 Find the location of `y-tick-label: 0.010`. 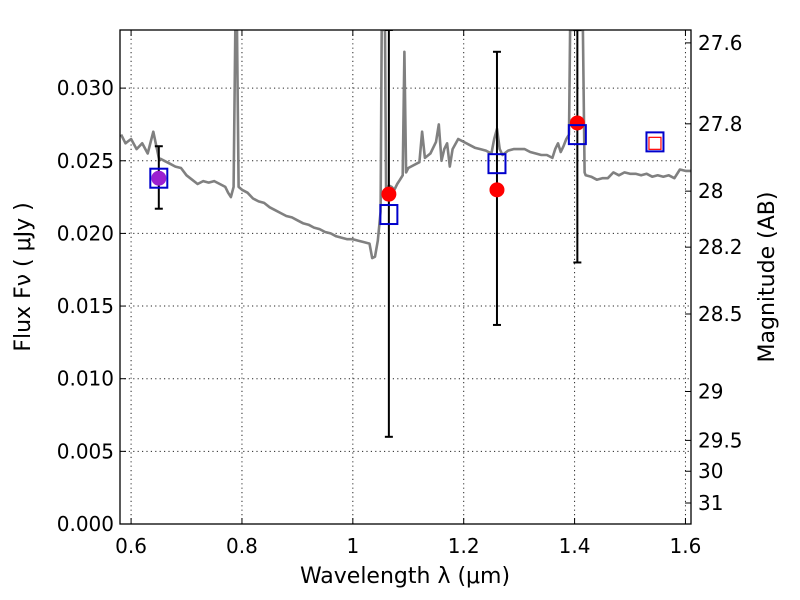

y-tick-label: 0.010 is located at coordinates (85, 379).